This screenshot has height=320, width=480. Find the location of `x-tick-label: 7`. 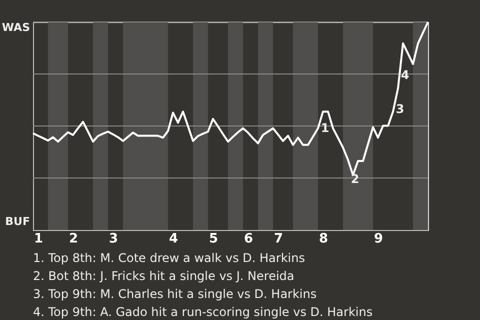

x-tick-label: 7 is located at coordinates (279, 239).